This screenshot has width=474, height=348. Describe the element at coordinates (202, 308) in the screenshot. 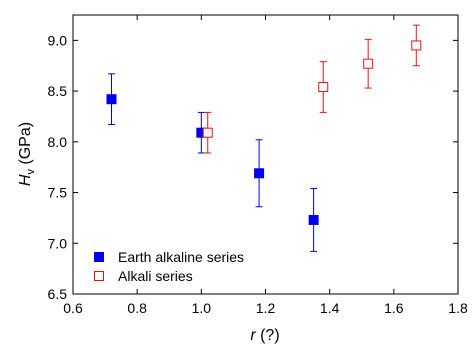

I see `x-tick-label: 1.0` at that location.